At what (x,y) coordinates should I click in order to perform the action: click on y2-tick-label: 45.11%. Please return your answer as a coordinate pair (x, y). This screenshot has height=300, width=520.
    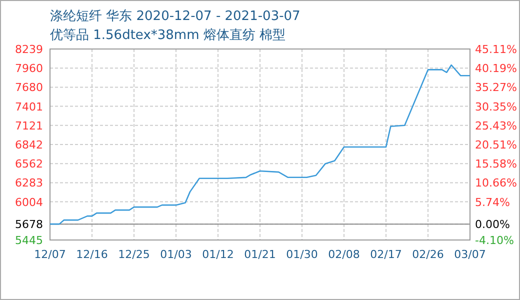
    Looking at the image, I should click on (496, 49).